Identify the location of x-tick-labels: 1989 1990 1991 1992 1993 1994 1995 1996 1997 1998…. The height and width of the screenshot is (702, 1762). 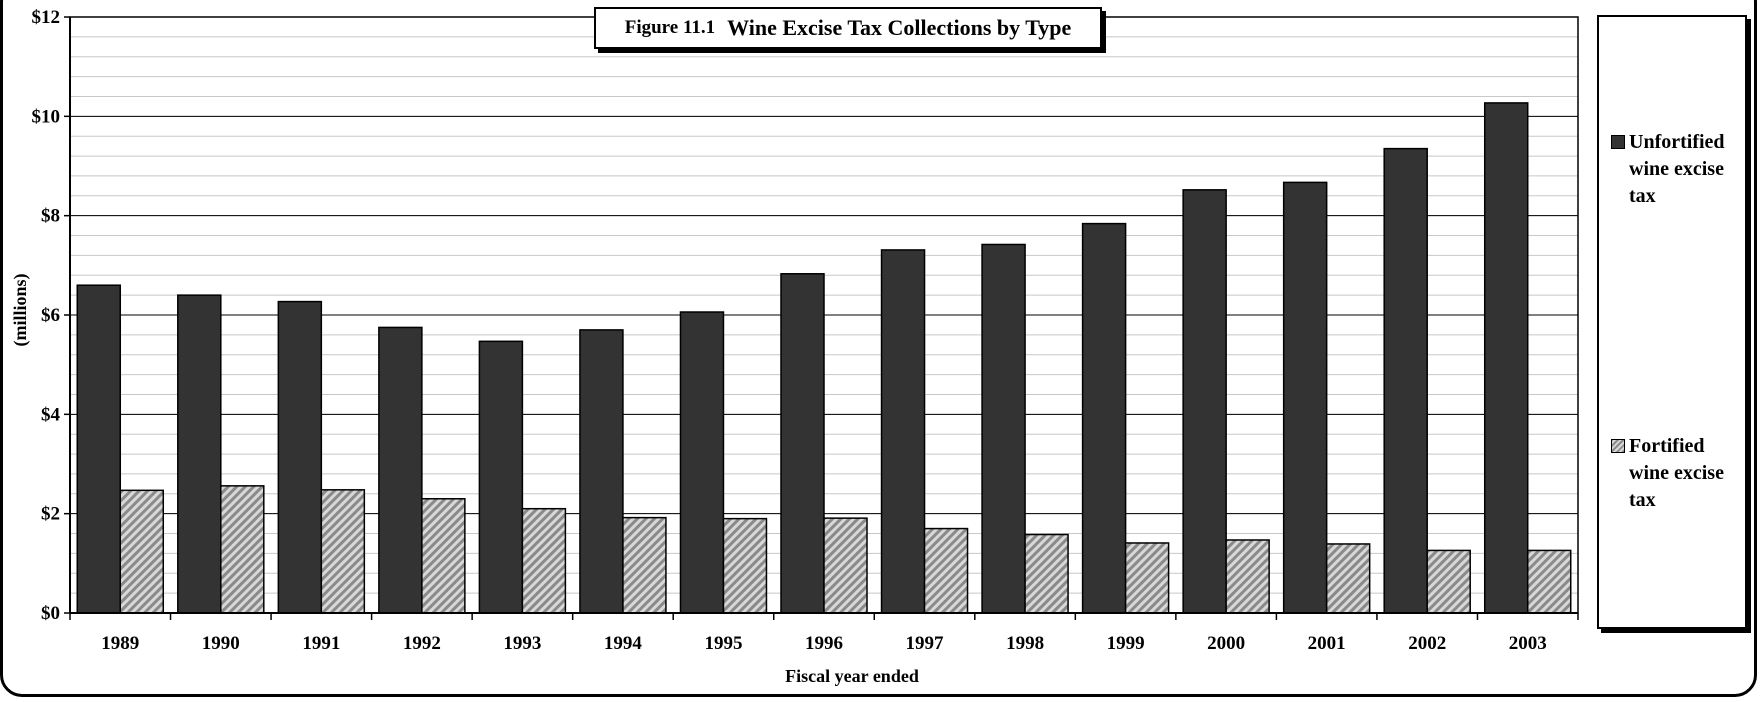
(823, 643).